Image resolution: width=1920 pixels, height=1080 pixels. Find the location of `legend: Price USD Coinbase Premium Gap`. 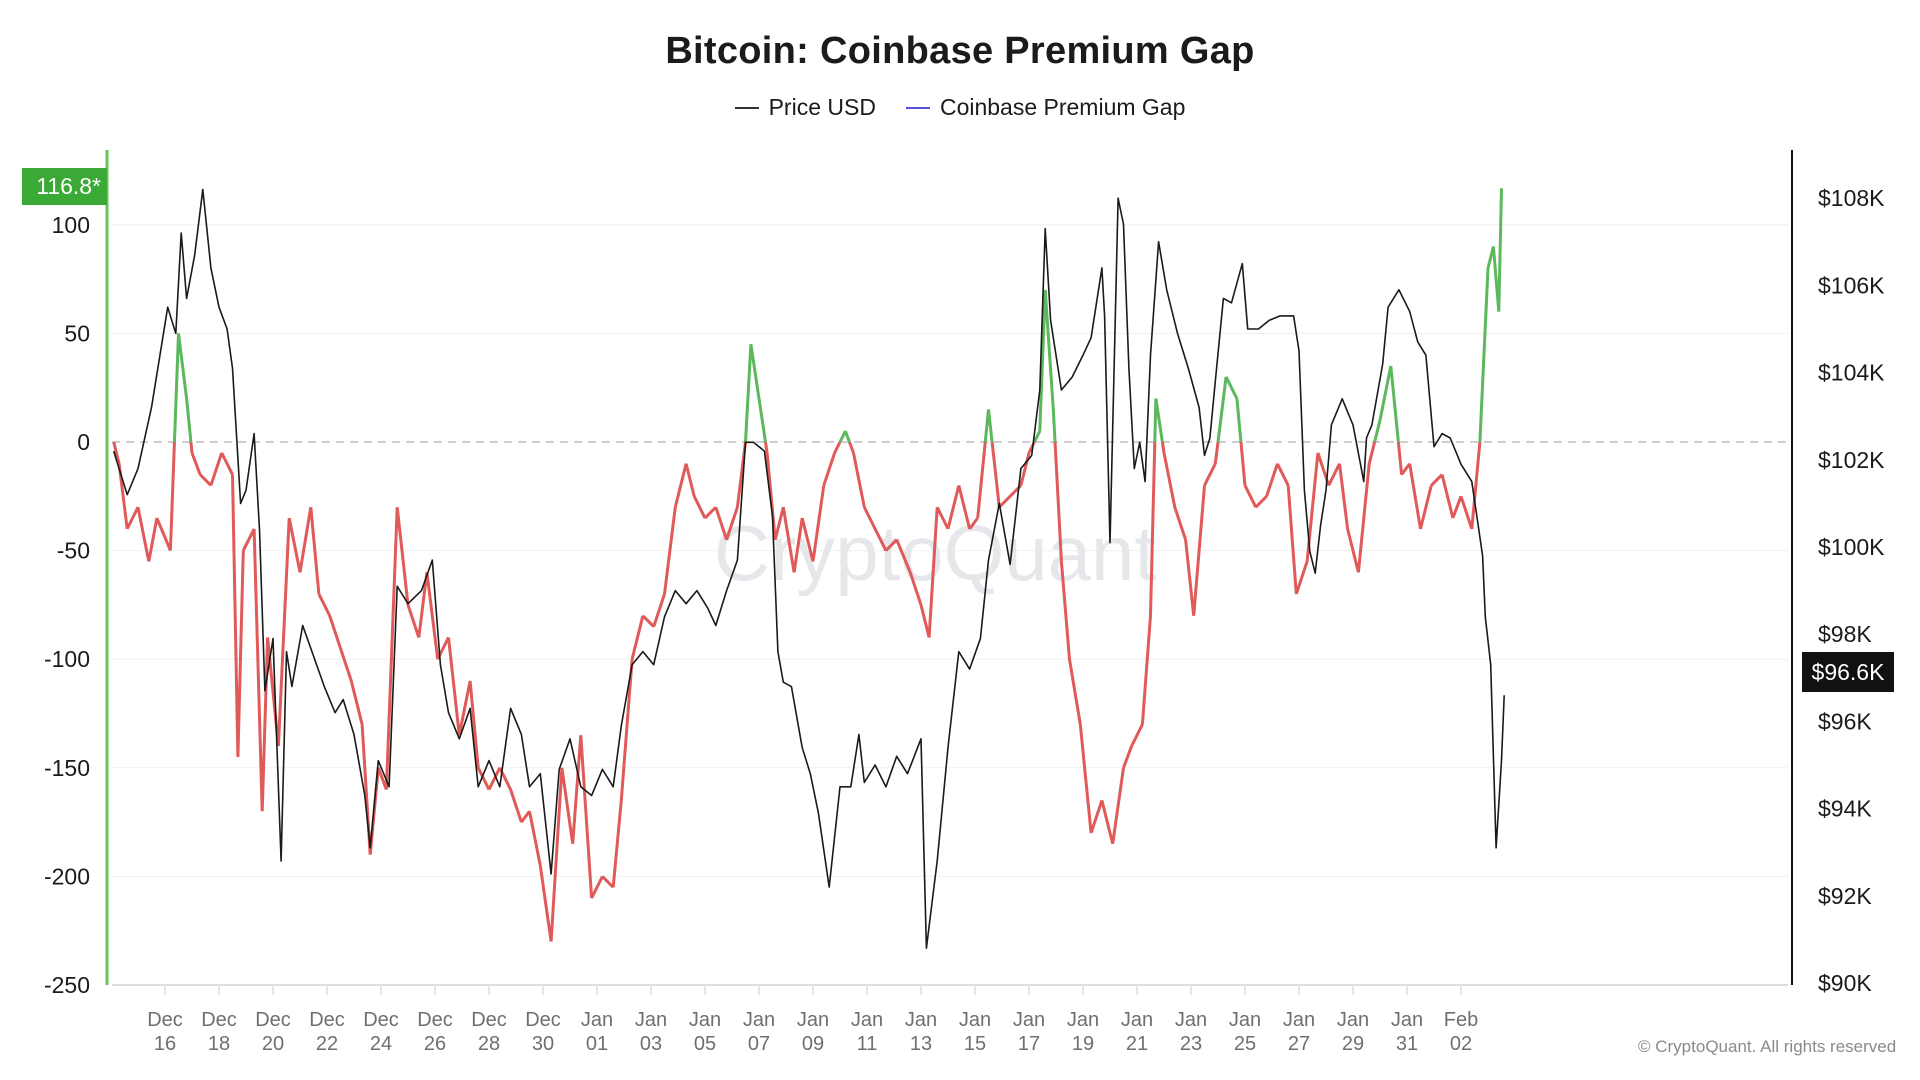

legend: Price USD Coinbase Premium Gap is located at coordinates (960, 107).